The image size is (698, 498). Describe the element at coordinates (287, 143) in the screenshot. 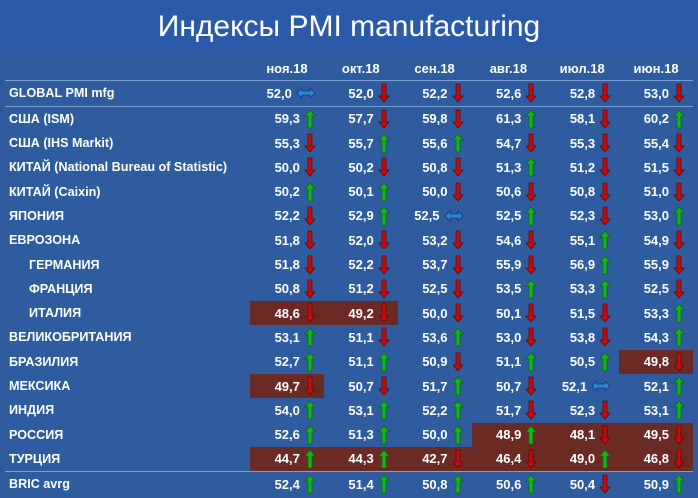

I see `cell-value: 55,3` at that location.